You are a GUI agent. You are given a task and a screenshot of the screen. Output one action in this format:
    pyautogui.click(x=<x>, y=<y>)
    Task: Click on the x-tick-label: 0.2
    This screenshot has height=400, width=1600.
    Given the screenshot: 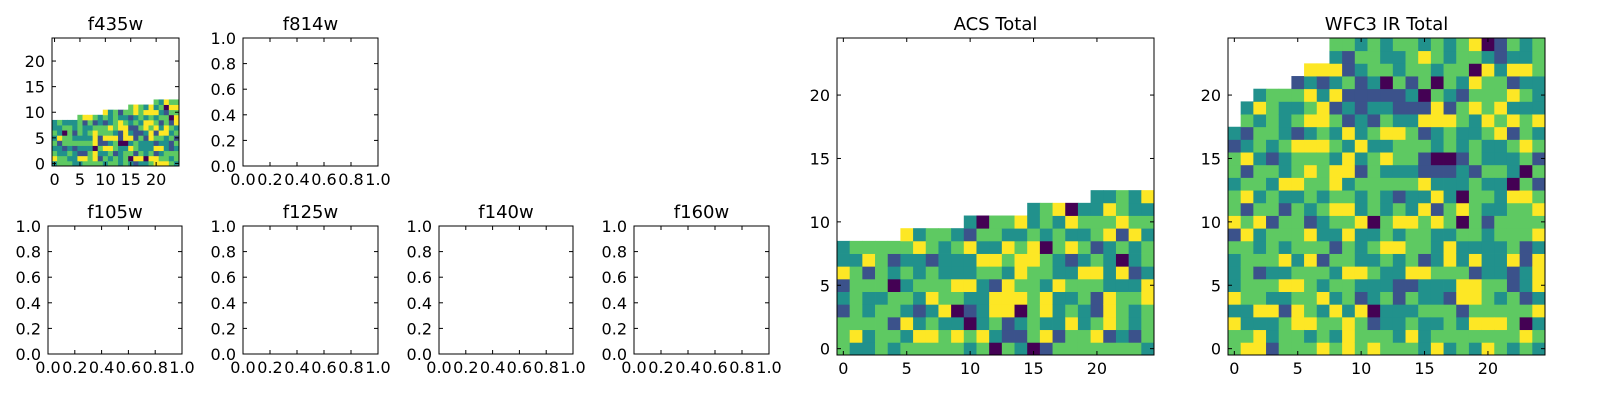 What is the action you would take?
    pyautogui.click(x=269, y=367)
    